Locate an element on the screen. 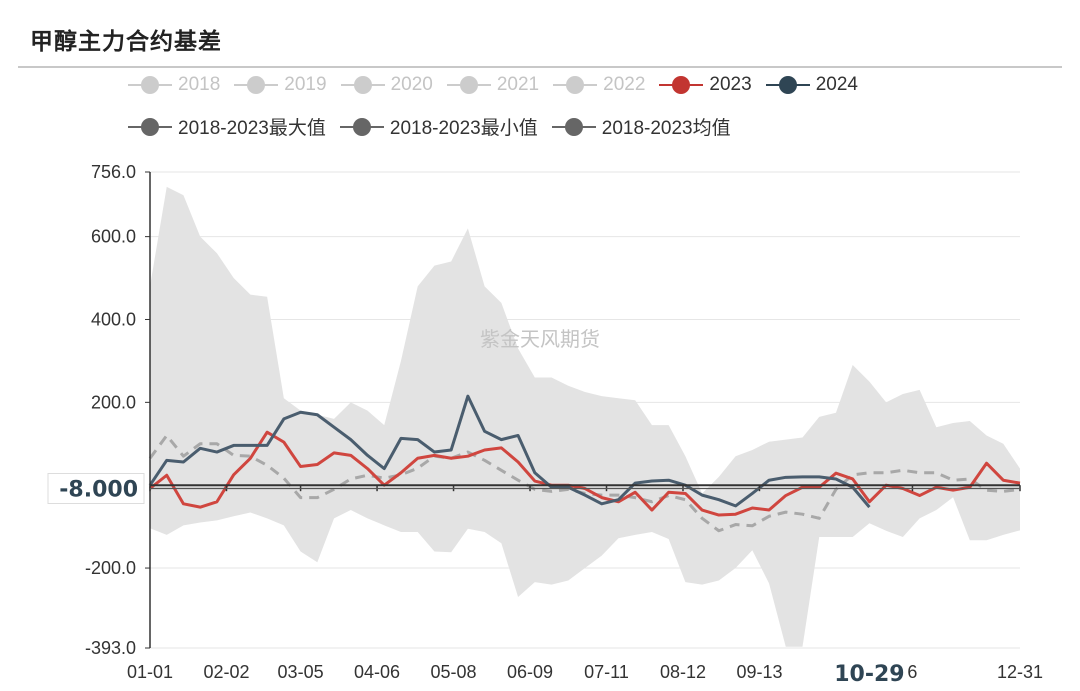 This screenshot has width=1080, height=691. y-tick-label: 756.0 is located at coordinates (113, 172).